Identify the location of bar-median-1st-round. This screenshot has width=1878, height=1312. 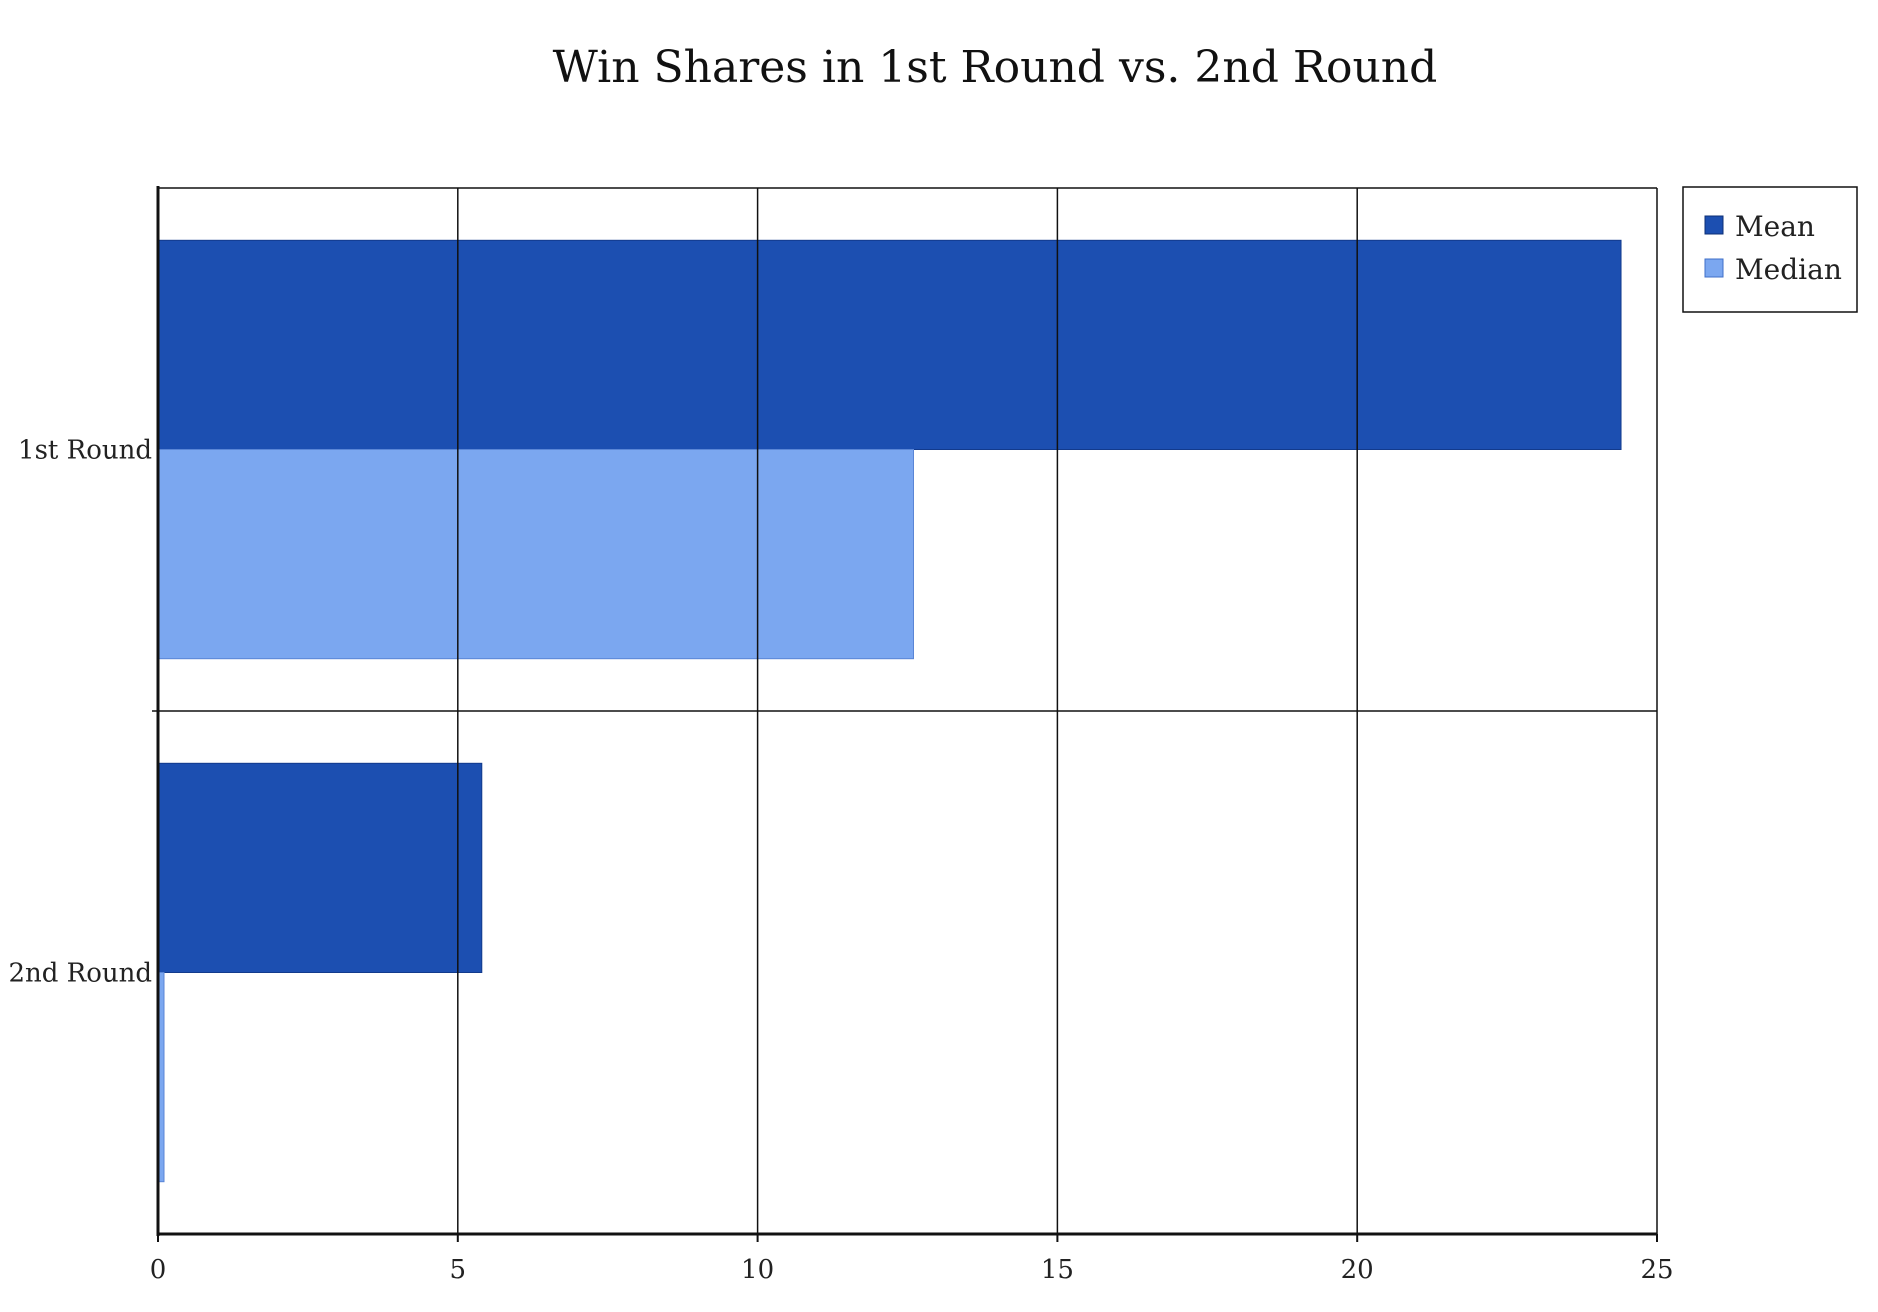
(535, 554).